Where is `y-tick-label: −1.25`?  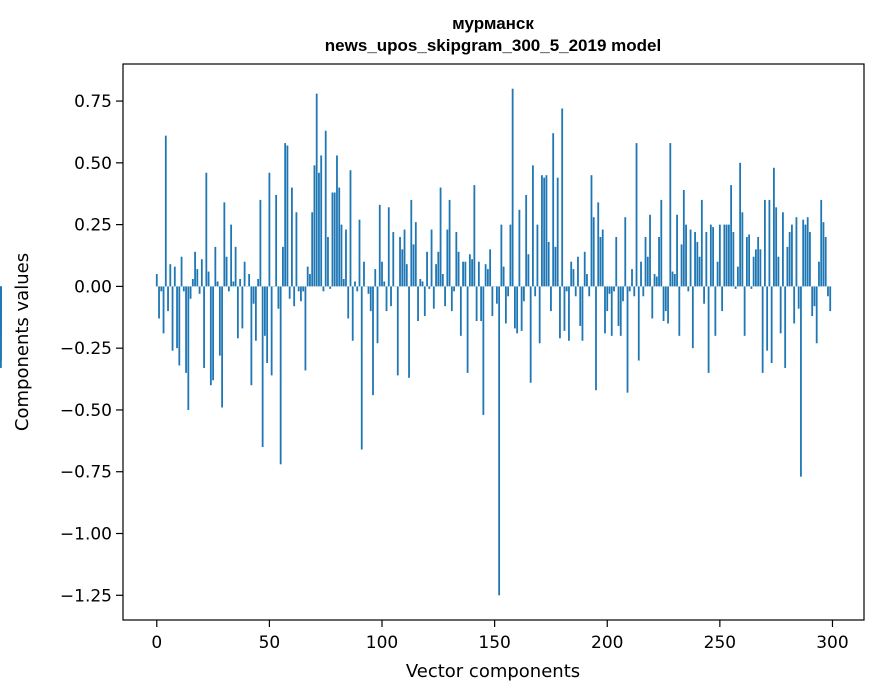
y-tick-label: −1.25 is located at coordinates (86, 596).